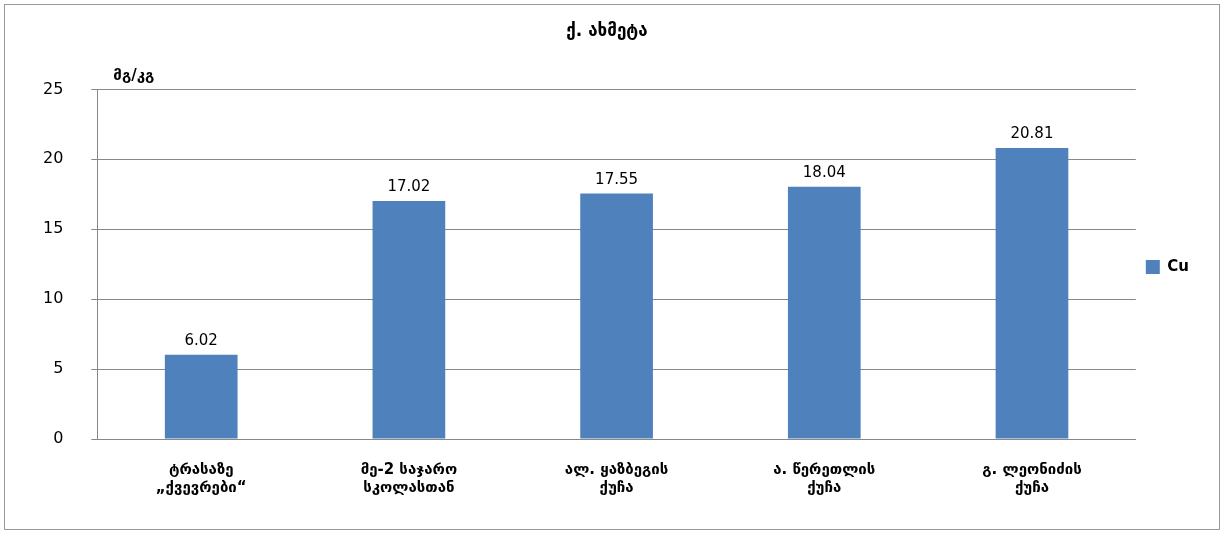 Image resolution: width=1224 pixels, height=533 pixels. Describe the element at coordinates (201, 477) in the screenshot. I see `x-tick-label: ტრასაზე „ქვევრები“` at that location.